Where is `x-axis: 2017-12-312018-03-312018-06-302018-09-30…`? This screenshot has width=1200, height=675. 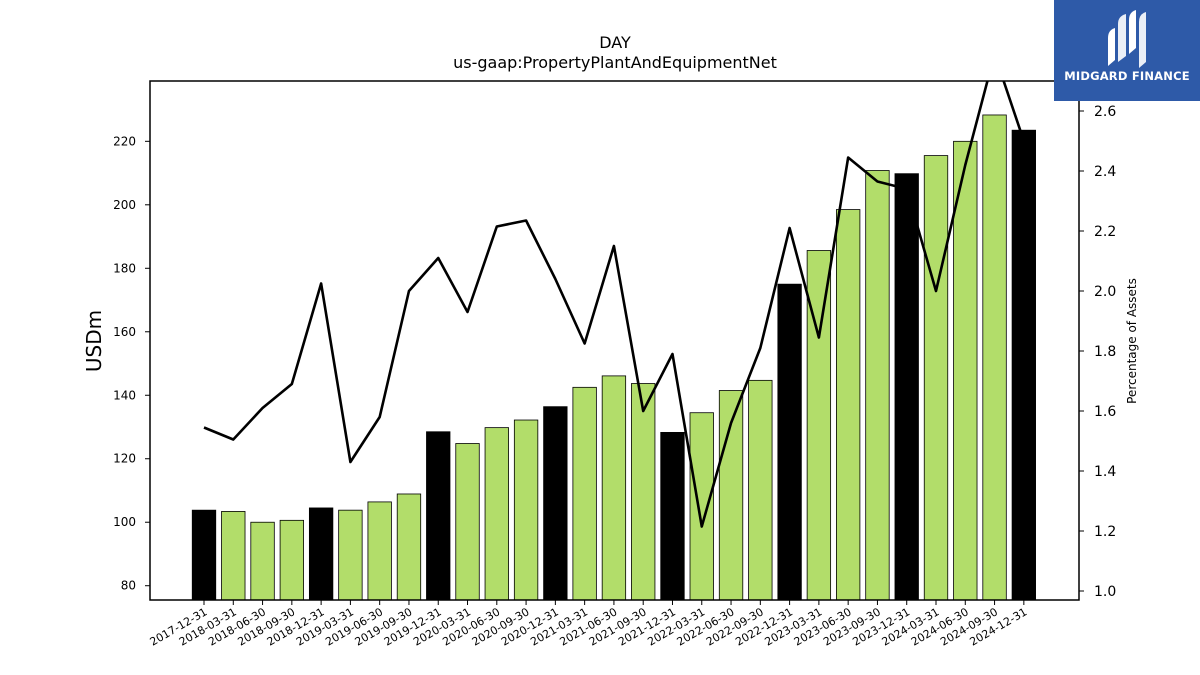 x-axis: 2017-12-312018-03-312018-06-302018-09-30… is located at coordinates (588, 624).